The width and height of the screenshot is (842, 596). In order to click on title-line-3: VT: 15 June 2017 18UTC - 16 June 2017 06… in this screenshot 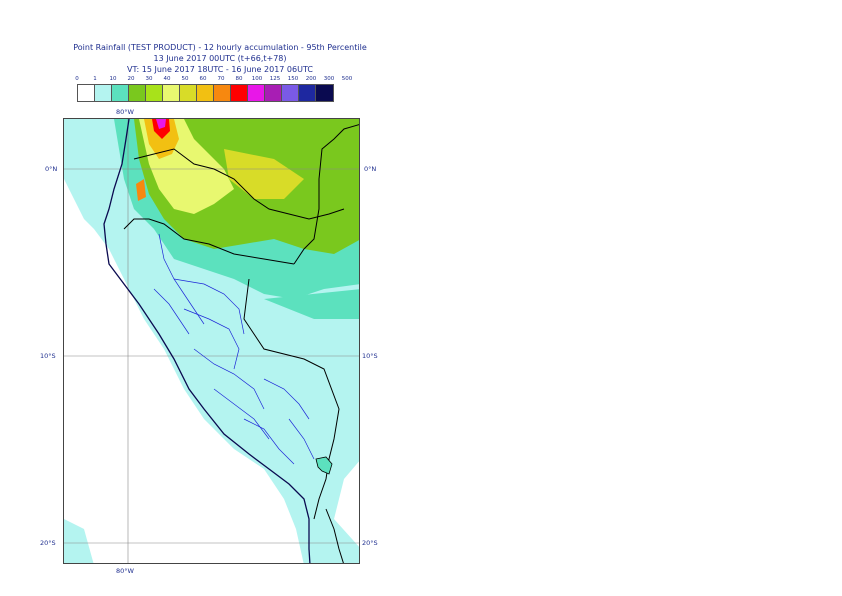, I will do `click(220, 69)`.